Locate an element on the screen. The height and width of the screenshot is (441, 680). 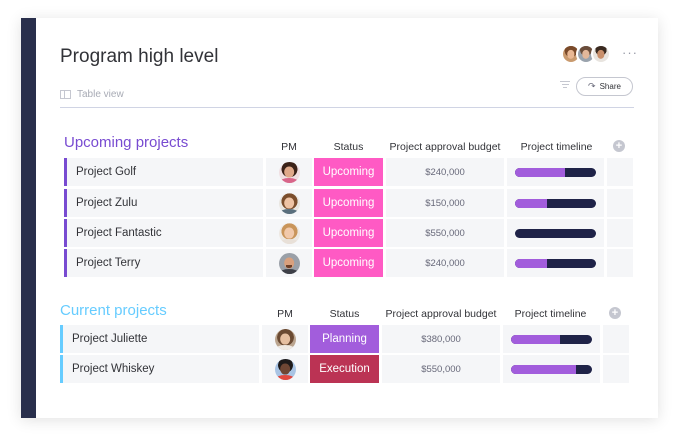
board-members is located at coordinates (586, 54).